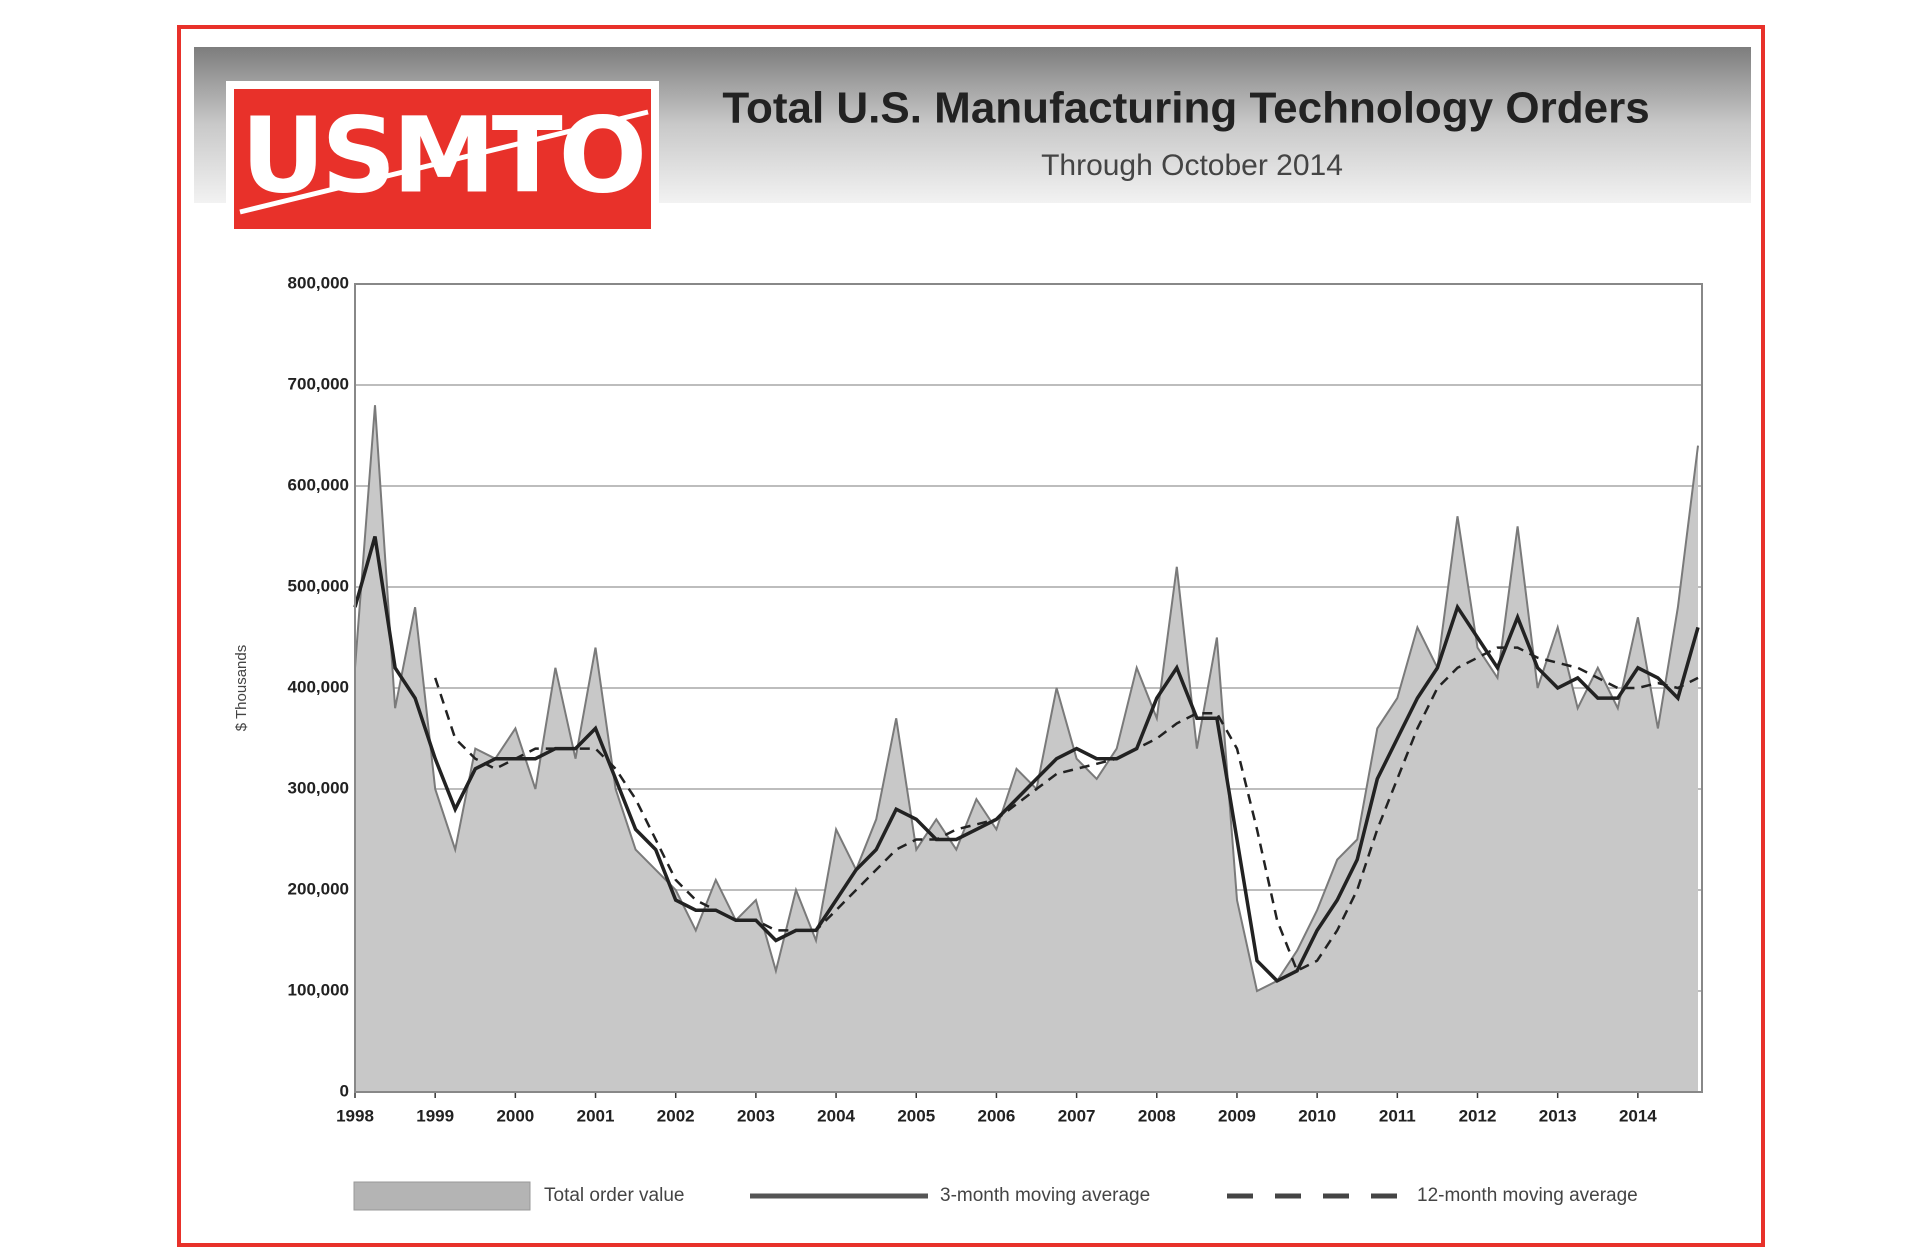 The height and width of the screenshot is (1258, 1920). Describe the element at coordinates (318, 686) in the screenshot. I see `y-tick-label: 400,000` at that location.